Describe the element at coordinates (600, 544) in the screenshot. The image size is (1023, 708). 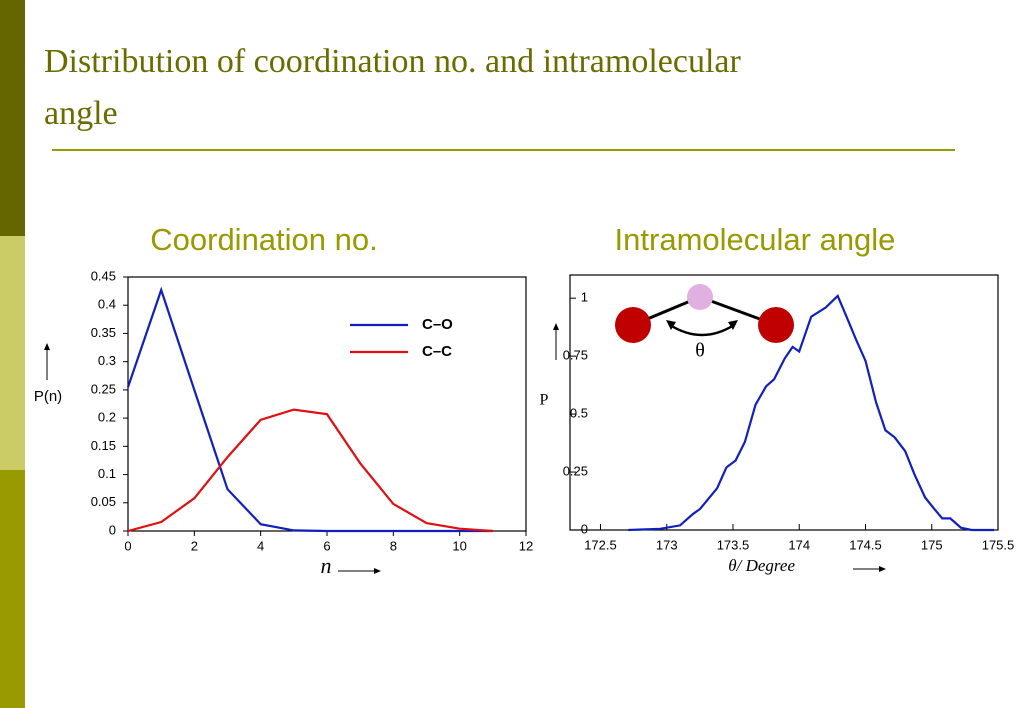
I see `x-tick-label: 172.5` at that location.